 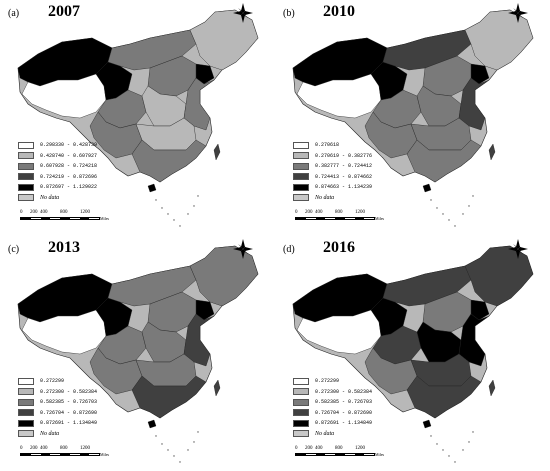 I want to click on scale-tick-label: 1200, so click(x=360, y=212).